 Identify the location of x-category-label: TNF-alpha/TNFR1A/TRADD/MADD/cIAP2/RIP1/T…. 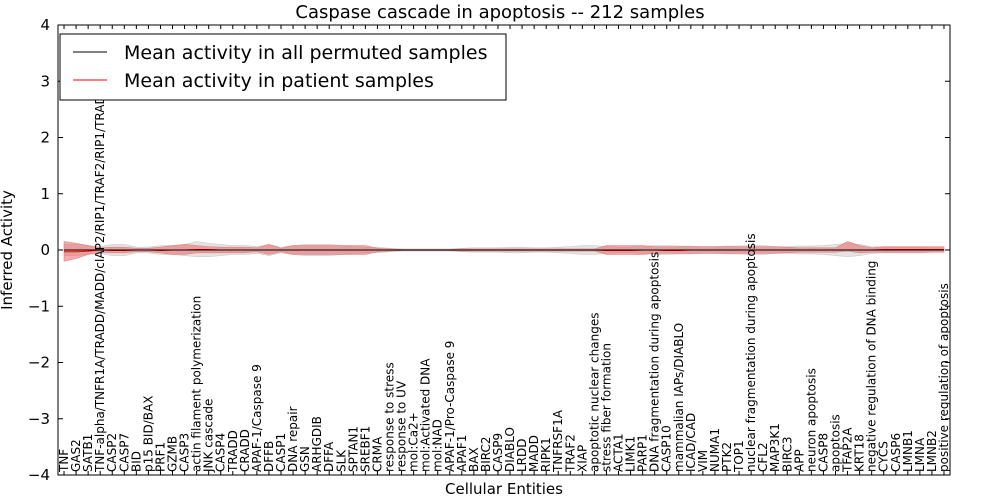
(100, 279).